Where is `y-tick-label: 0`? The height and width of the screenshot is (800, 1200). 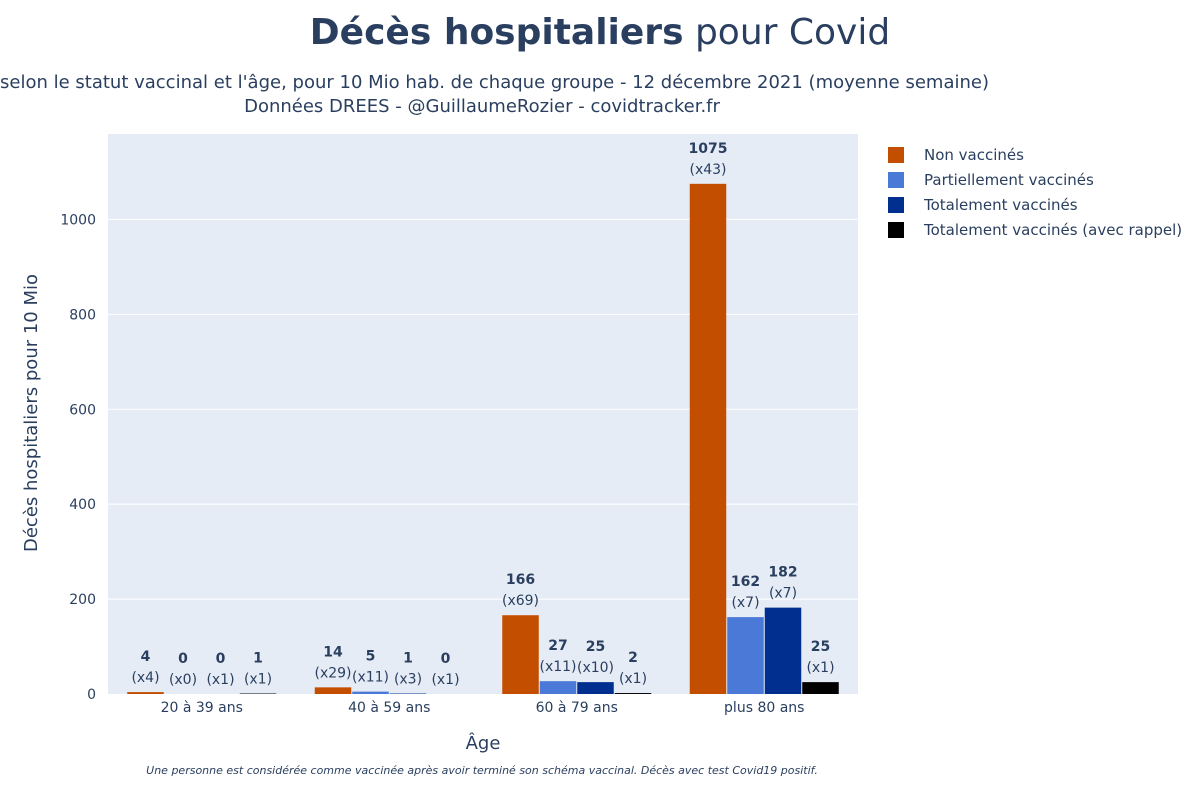 y-tick-label: 0 is located at coordinates (91, 695).